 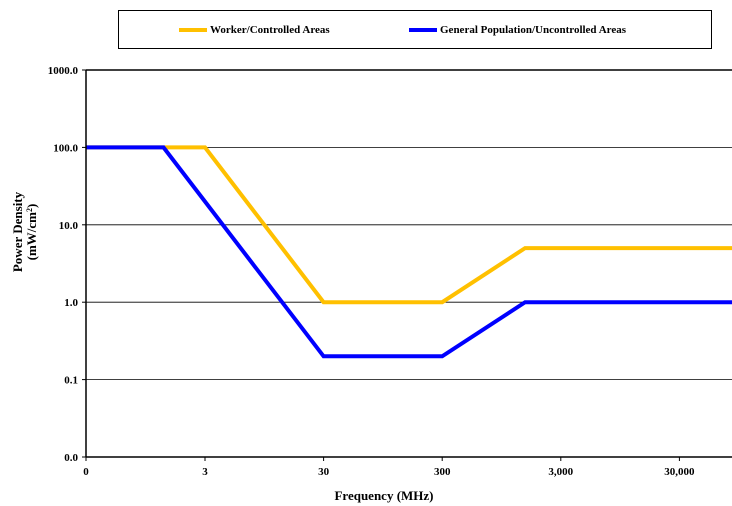 I want to click on y-tick-label: 1000.0, so click(x=63, y=71).